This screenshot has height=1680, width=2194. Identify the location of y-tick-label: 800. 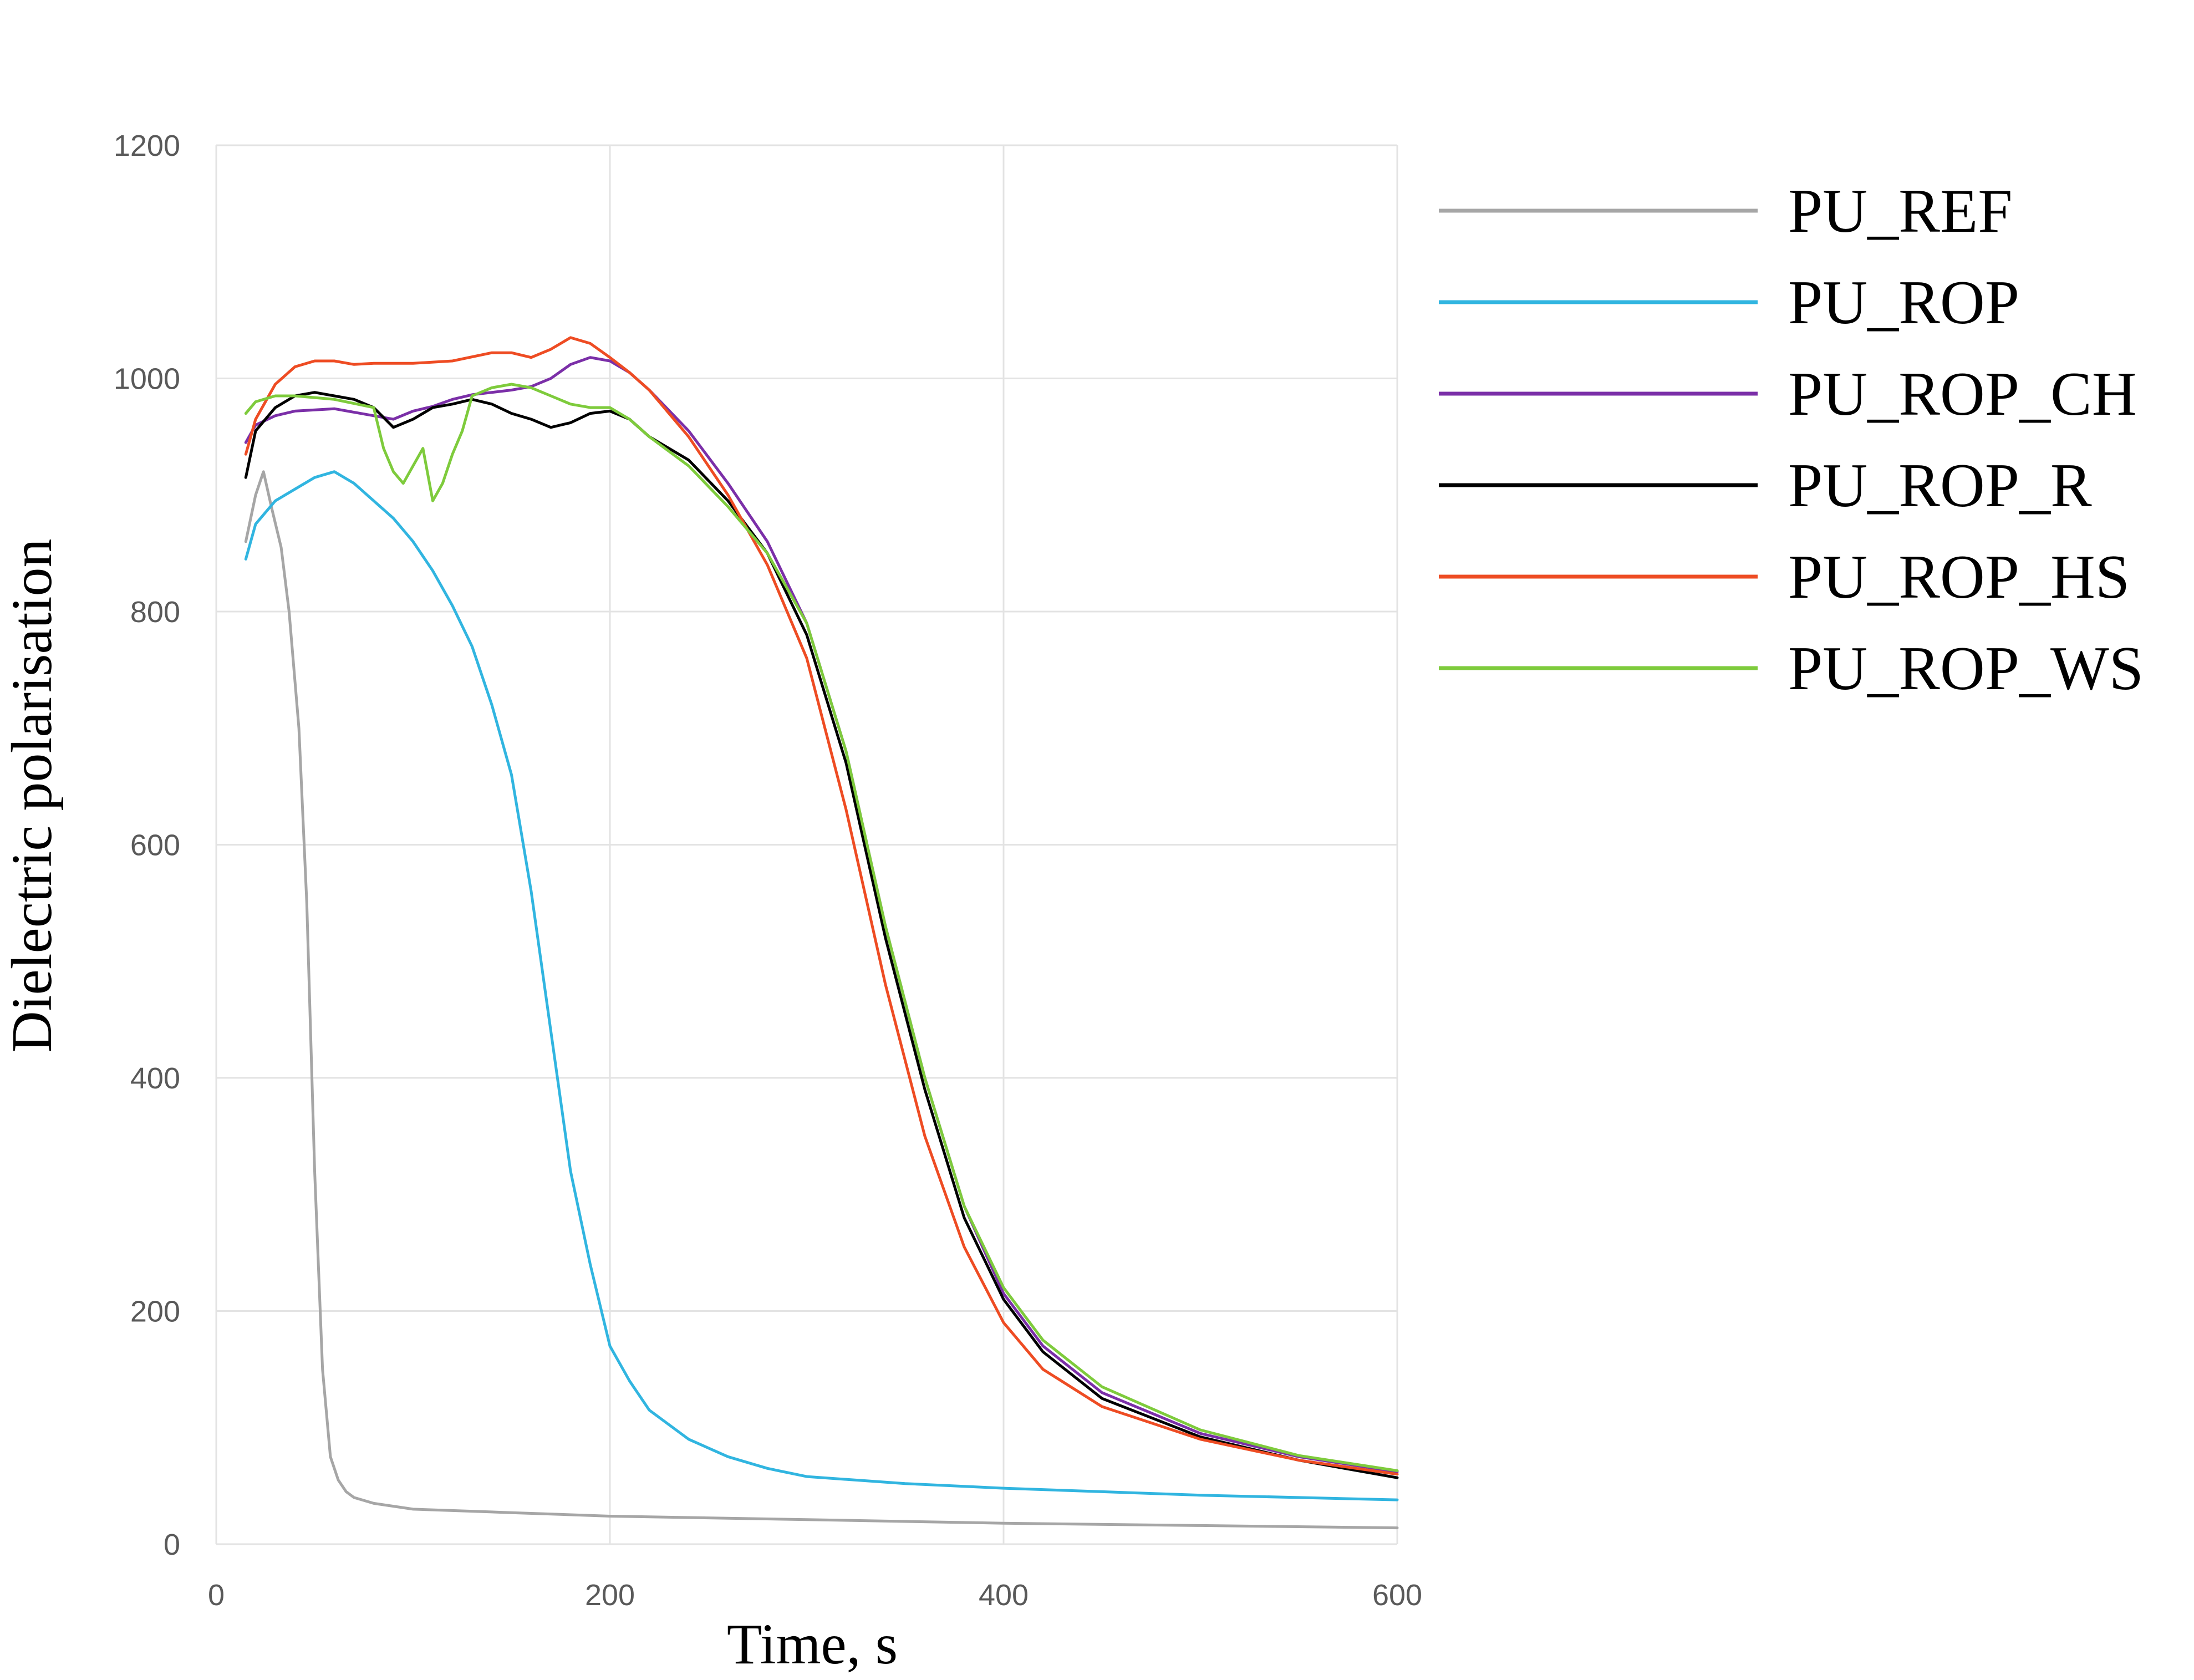
(155, 612).